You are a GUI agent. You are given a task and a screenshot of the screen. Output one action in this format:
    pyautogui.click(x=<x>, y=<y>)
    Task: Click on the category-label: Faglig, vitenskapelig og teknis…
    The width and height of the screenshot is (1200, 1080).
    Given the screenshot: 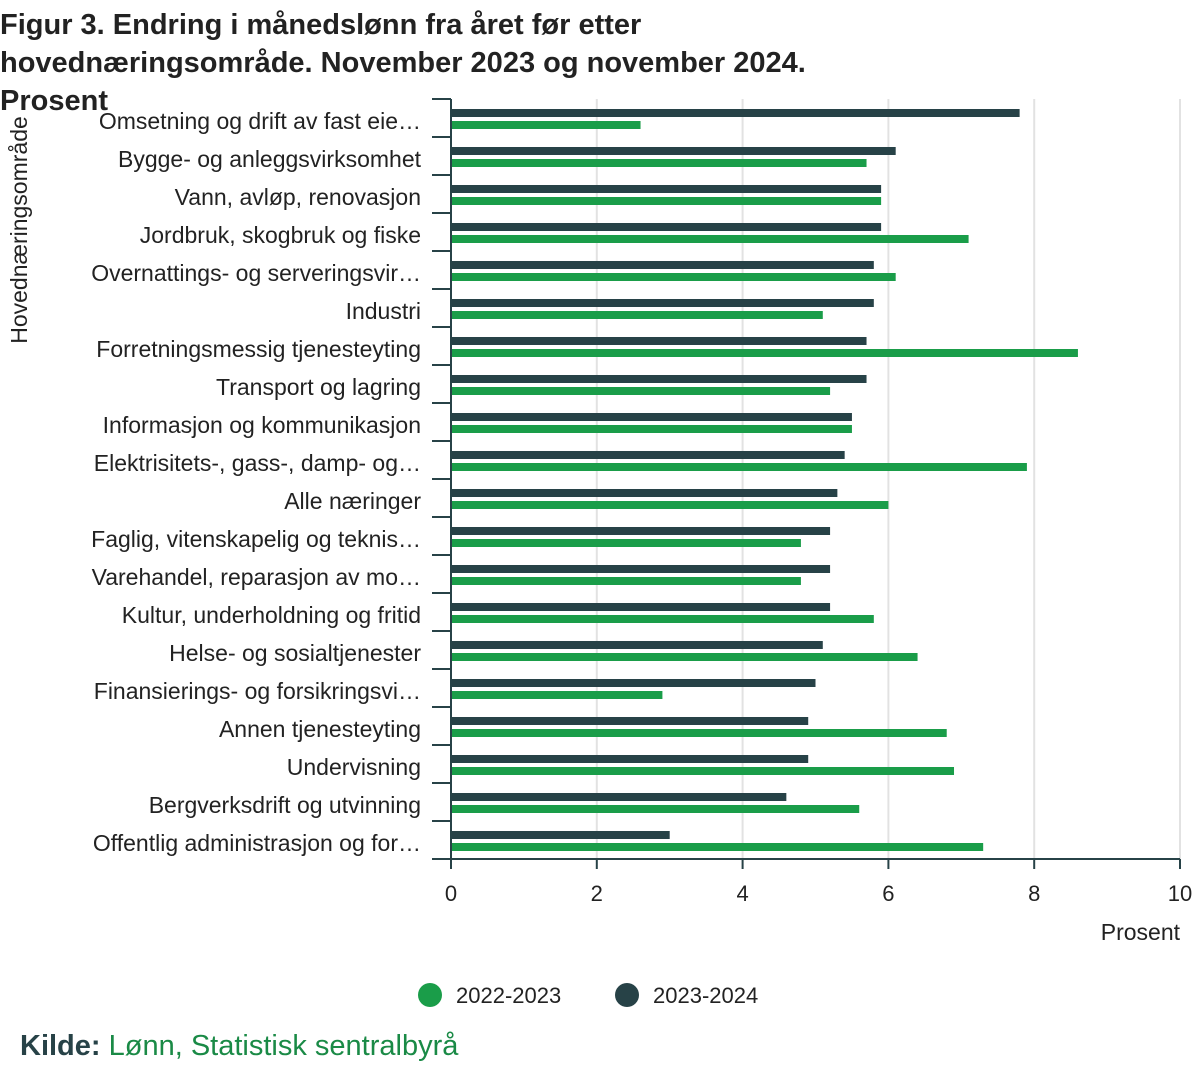 What is the action you would take?
    pyautogui.click(x=256, y=539)
    